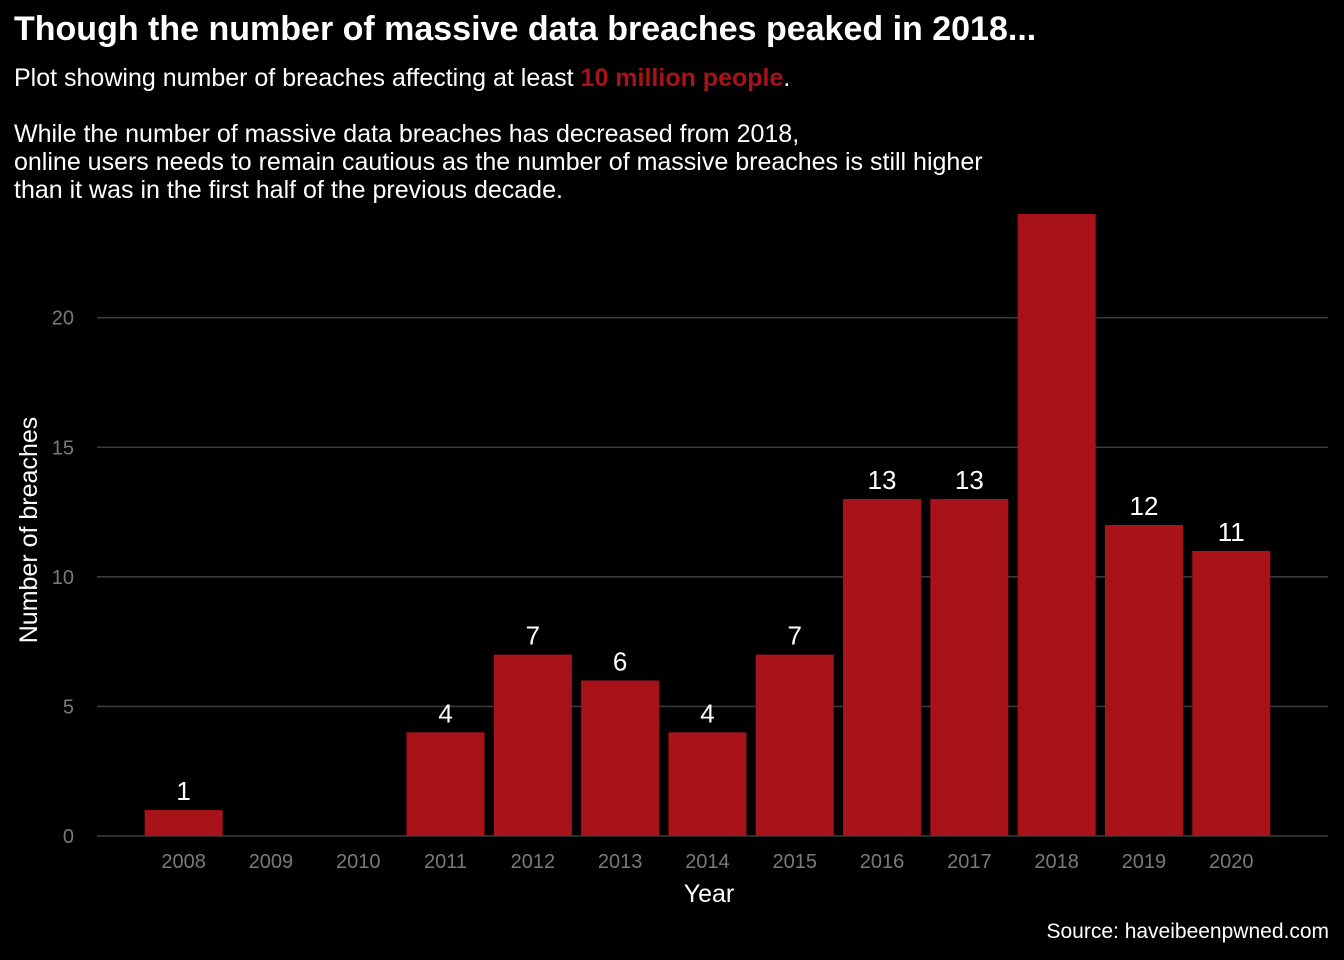 This screenshot has width=1344, height=960. Describe the element at coordinates (620, 758) in the screenshot. I see `bar-2013` at that location.